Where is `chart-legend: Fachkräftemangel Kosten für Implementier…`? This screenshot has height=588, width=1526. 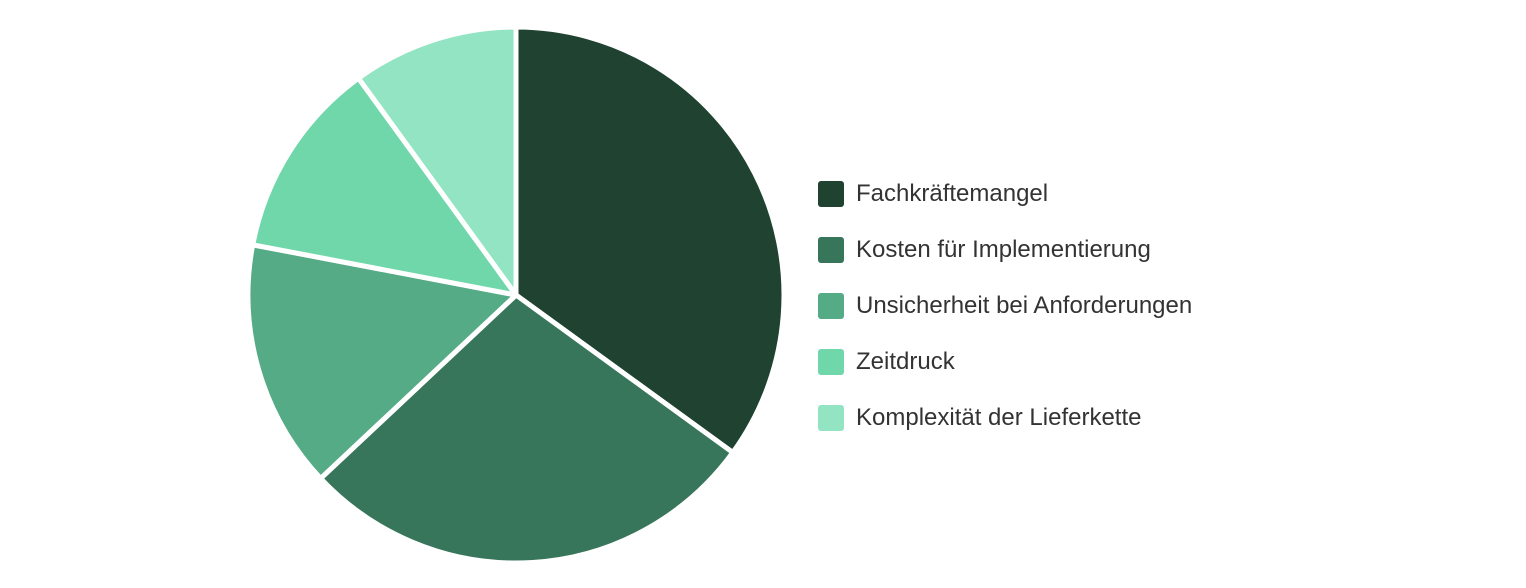 chart-legend: Fachkräftemangel Kosten für Implementier… is located at coordinates (1005, 306).